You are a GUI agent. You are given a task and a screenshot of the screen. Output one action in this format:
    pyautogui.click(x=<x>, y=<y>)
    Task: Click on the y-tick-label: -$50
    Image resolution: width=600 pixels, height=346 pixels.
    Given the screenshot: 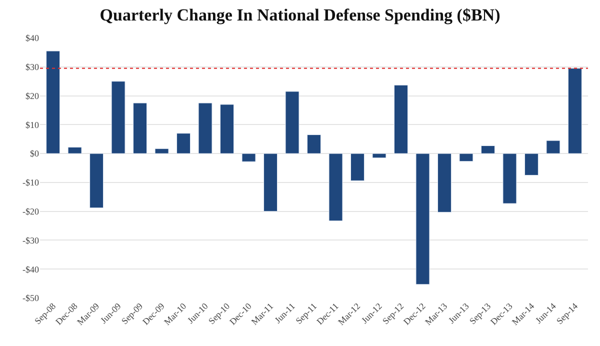 What is the action you would take?
    pyautogui.click(x=31, y=298)
    